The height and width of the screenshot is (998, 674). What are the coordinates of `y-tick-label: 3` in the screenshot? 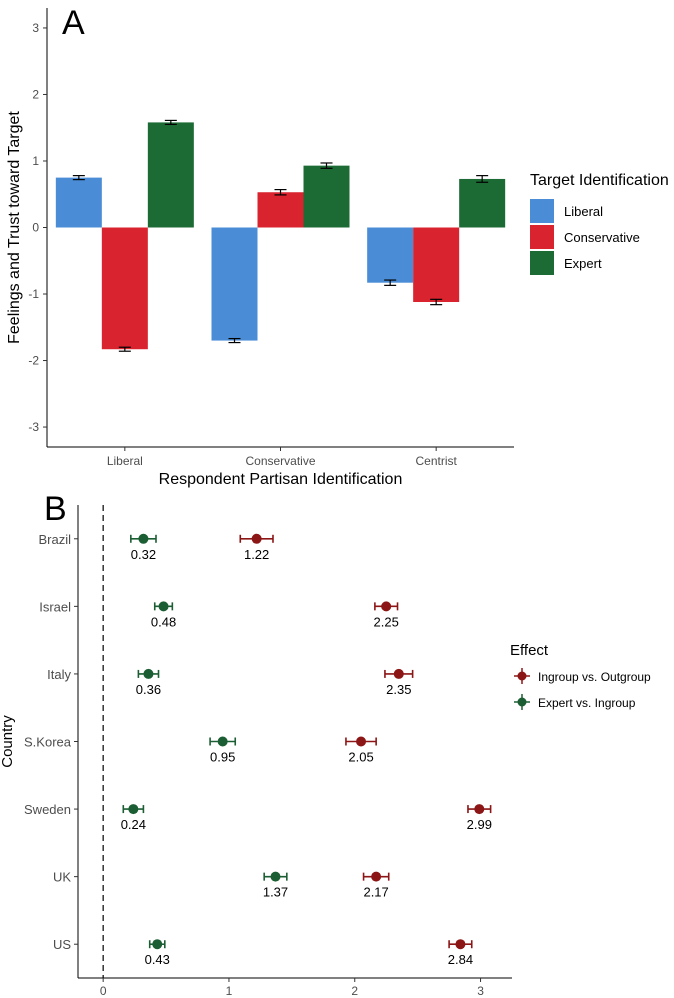 It's located at (35, 28).